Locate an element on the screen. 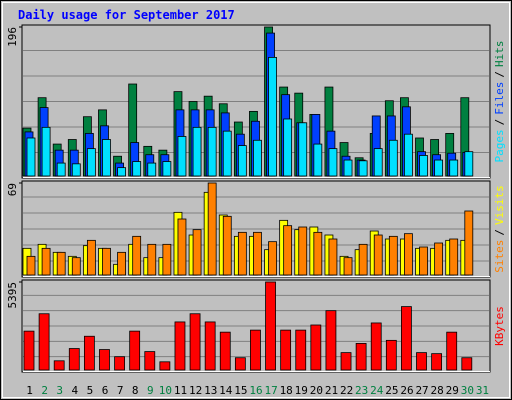  legend-entry: Sites is located at coordinates (499, 256).